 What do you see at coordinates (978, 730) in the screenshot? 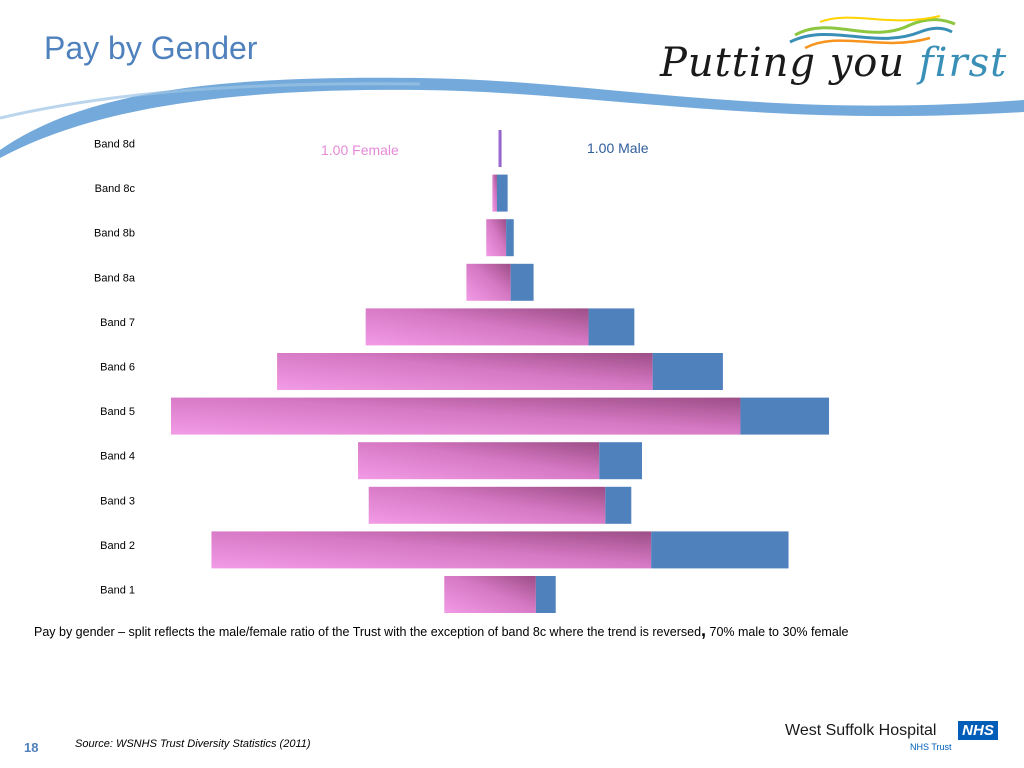
I see `nhs-logo: NHS` at bounding box center [978, 730].